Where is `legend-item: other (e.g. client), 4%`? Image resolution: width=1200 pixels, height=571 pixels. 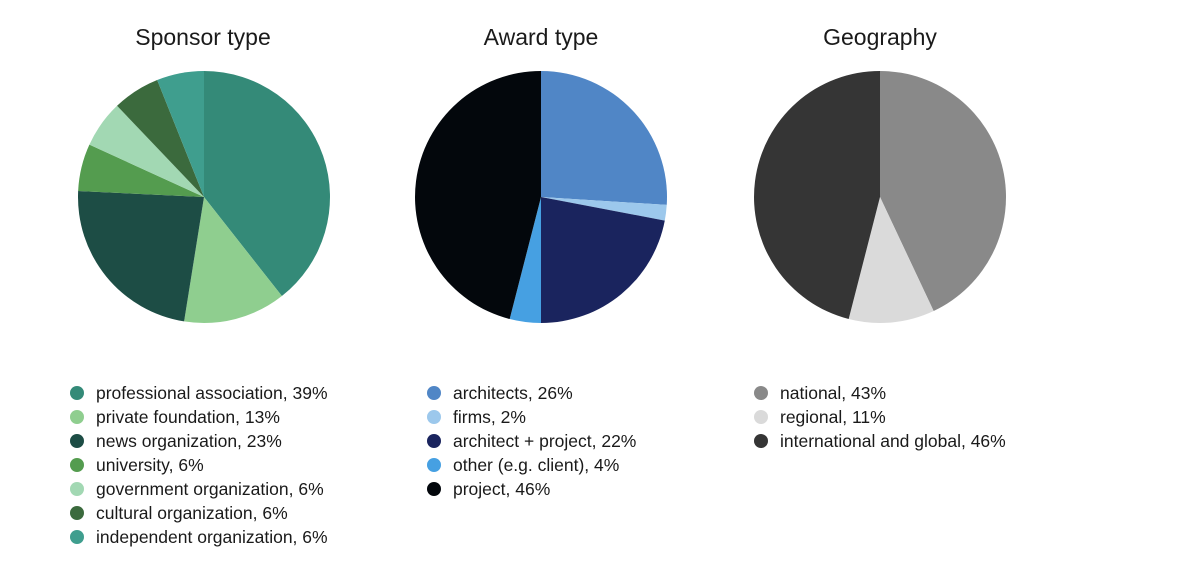
legend-item: other (e.g. client), 4% is located at coordinates (531, 465).